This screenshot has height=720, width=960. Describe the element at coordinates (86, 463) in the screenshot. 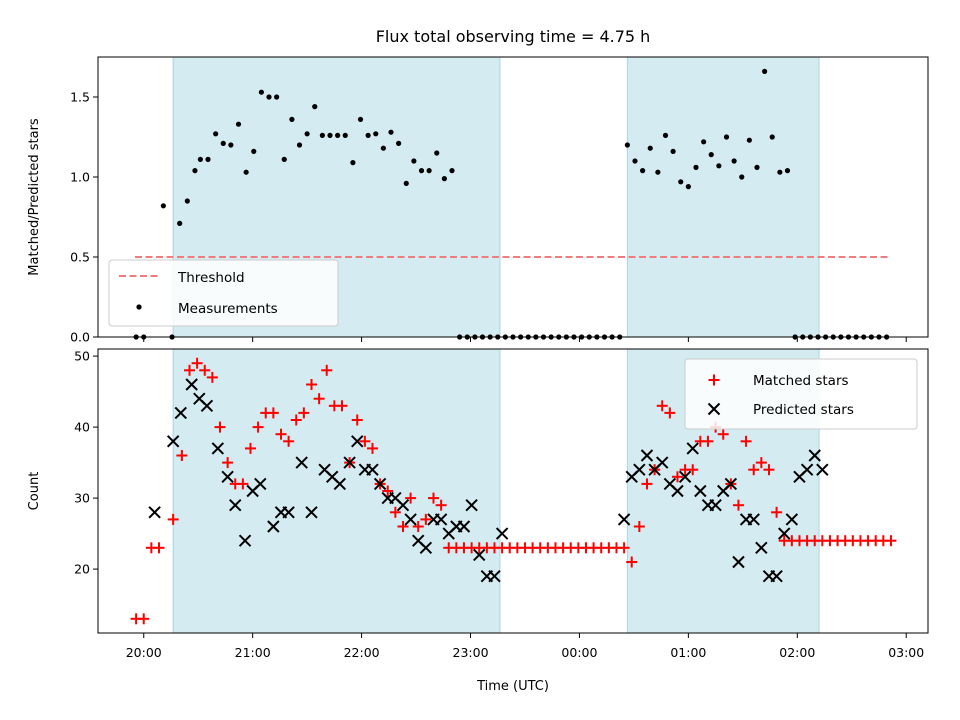

I see `count-y-ticks: 20 30 40 50` at that location.